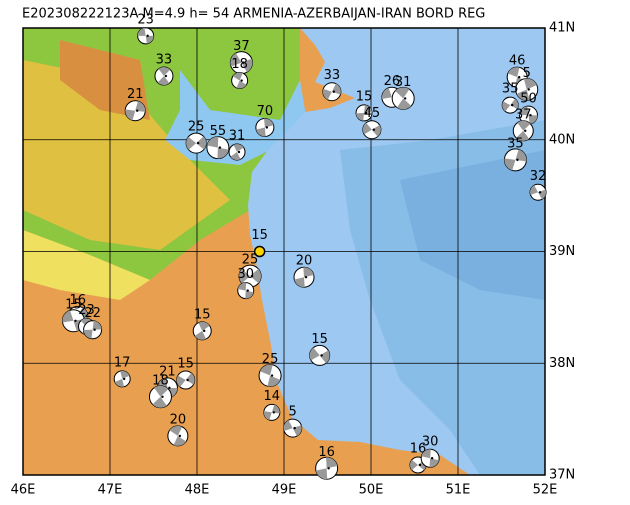 This screenshot has width=630, height=505. Describe the element at coordinates (86, 310) in the screenshot. I see `depth-label: 23` at that location.